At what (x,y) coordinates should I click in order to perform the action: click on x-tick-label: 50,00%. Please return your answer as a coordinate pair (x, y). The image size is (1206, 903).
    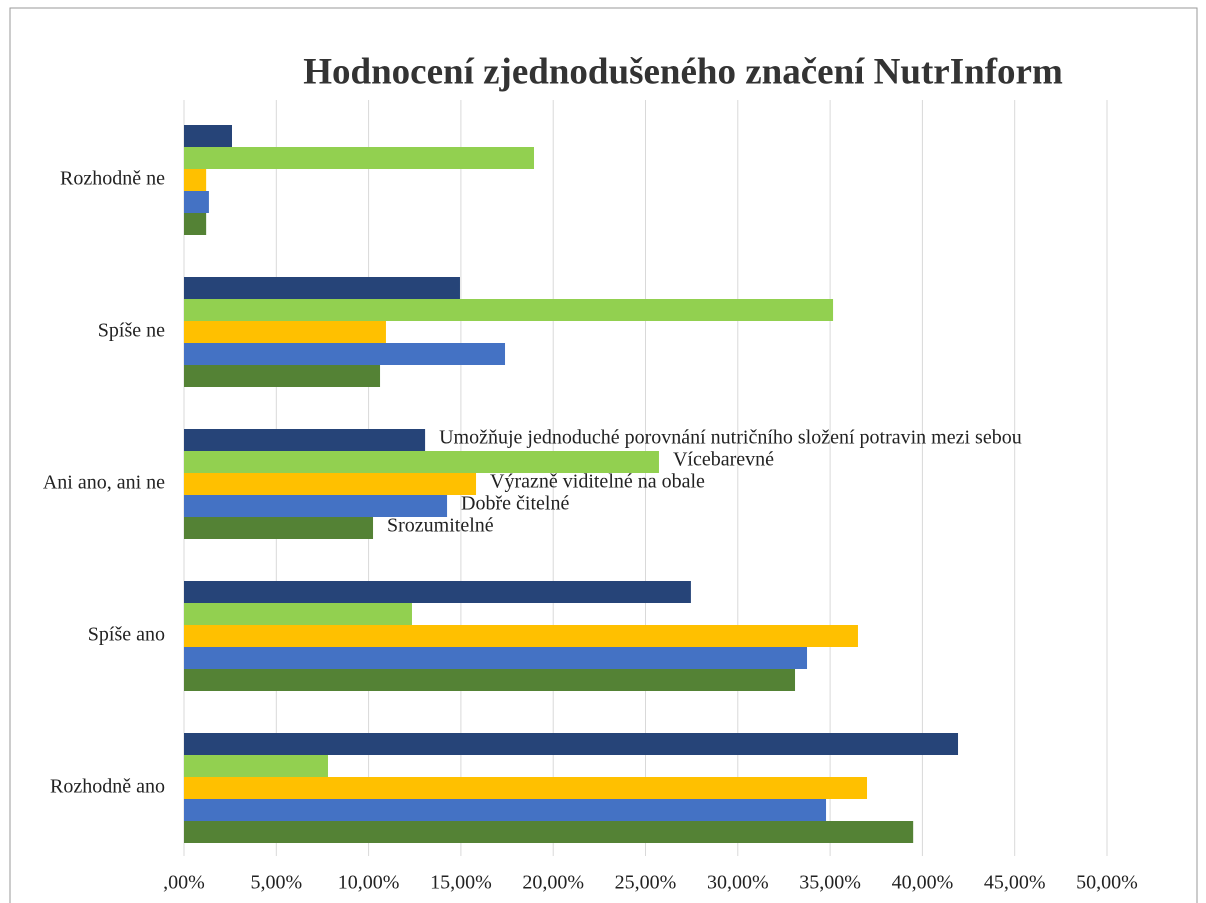
    Looking at the image, I should click on (1107, 883).